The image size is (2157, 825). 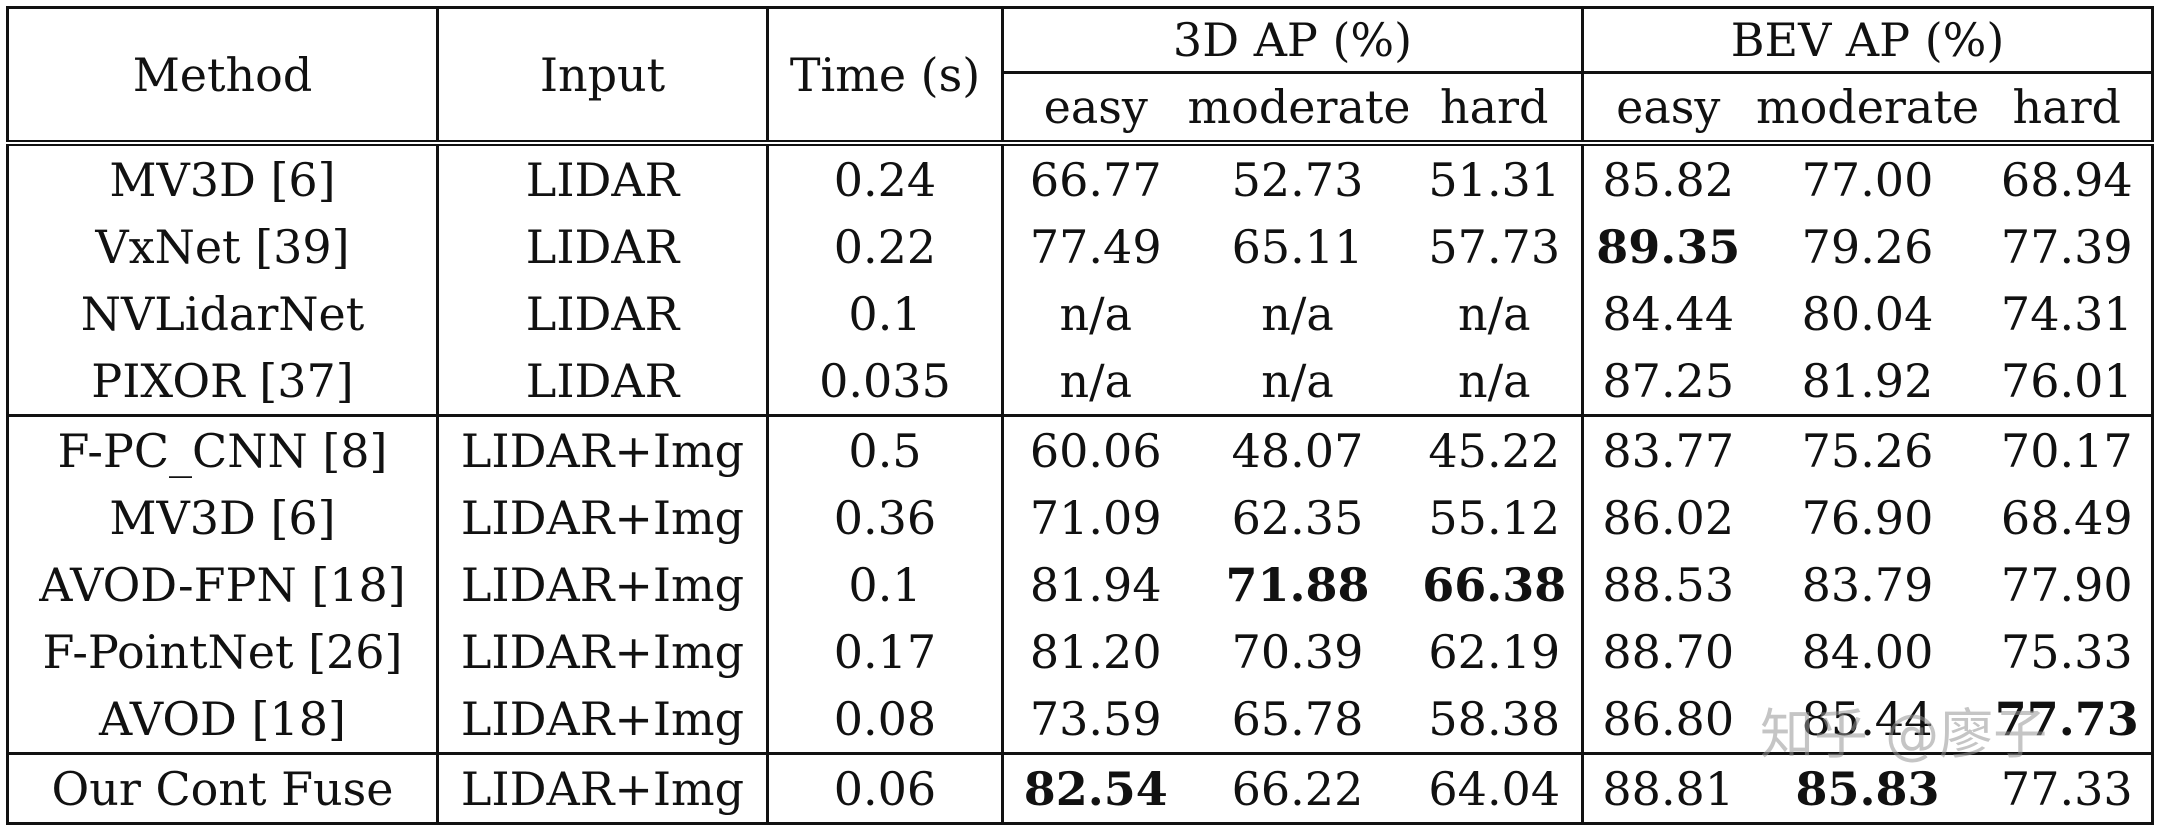 What do you see at coordinates (2066, 584) in the screenshot?
I see `cell-bev-hard: 77.90` at bounding box center [2066, 584].